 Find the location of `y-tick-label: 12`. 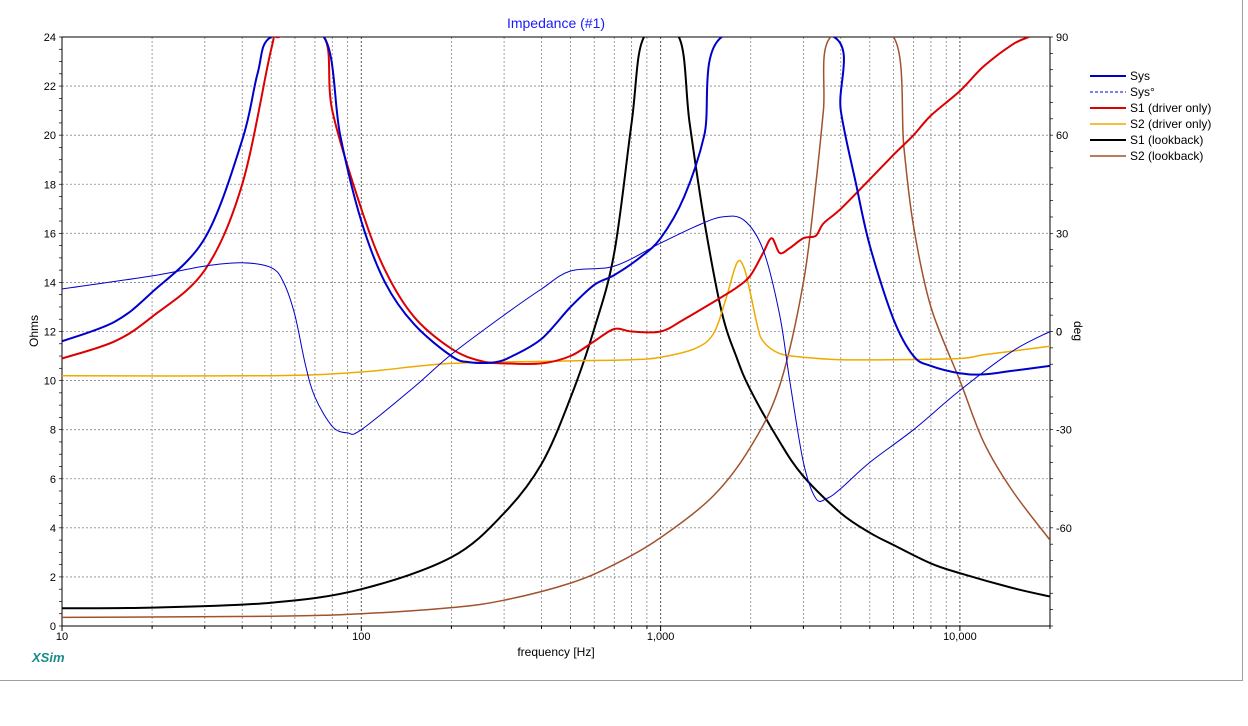

y-tick-label: 12 is located at coordinates (50, 333).